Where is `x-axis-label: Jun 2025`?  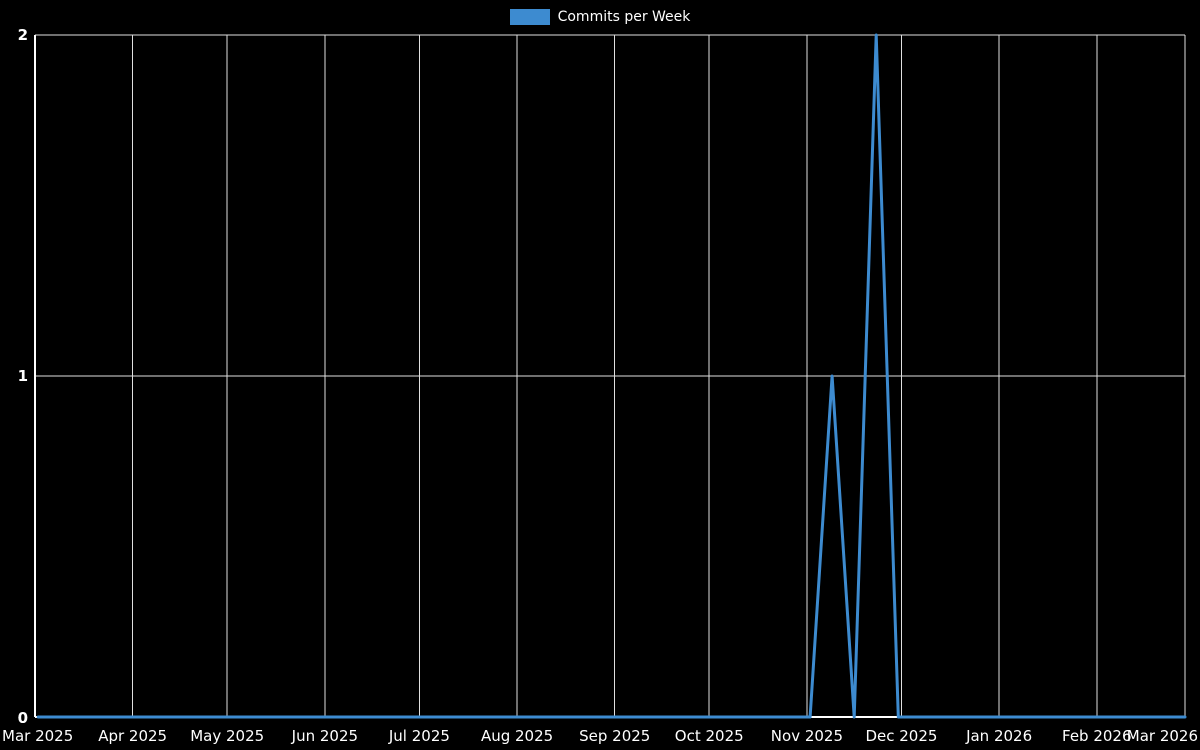
x-axis-label: Jun 2025 is located at coordinates (324, 736).